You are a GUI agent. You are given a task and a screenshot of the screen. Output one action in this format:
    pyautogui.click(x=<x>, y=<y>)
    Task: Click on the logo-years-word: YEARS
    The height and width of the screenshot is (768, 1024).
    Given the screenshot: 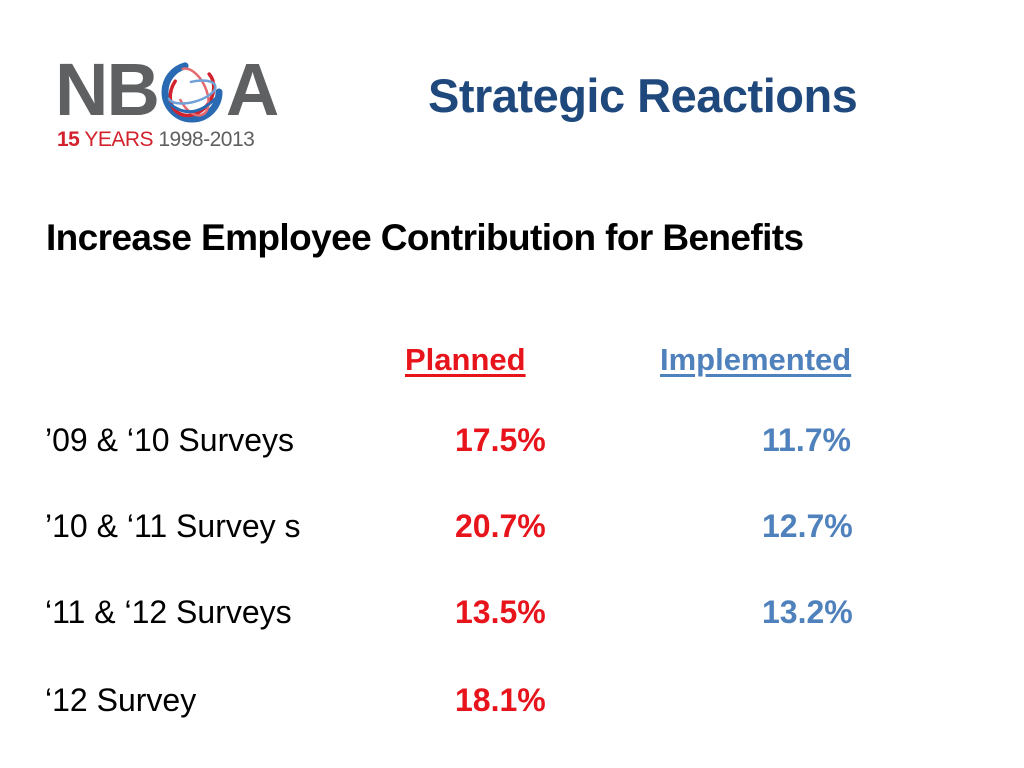 What is the action you would take?
    pyautogui.click(x=119, y=139)
    